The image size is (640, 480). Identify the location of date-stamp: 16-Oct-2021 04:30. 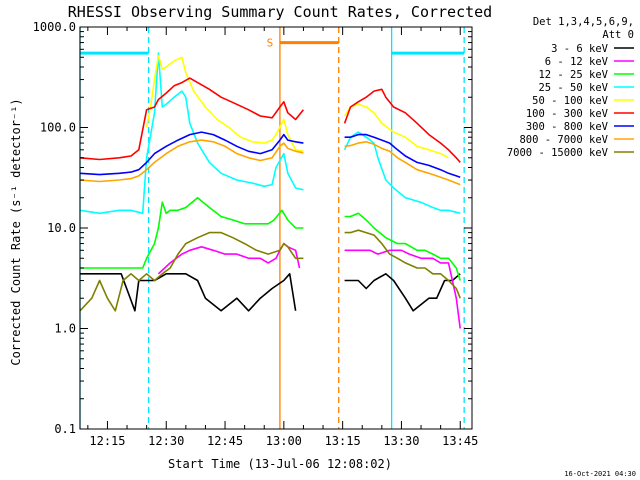
(600, 474).